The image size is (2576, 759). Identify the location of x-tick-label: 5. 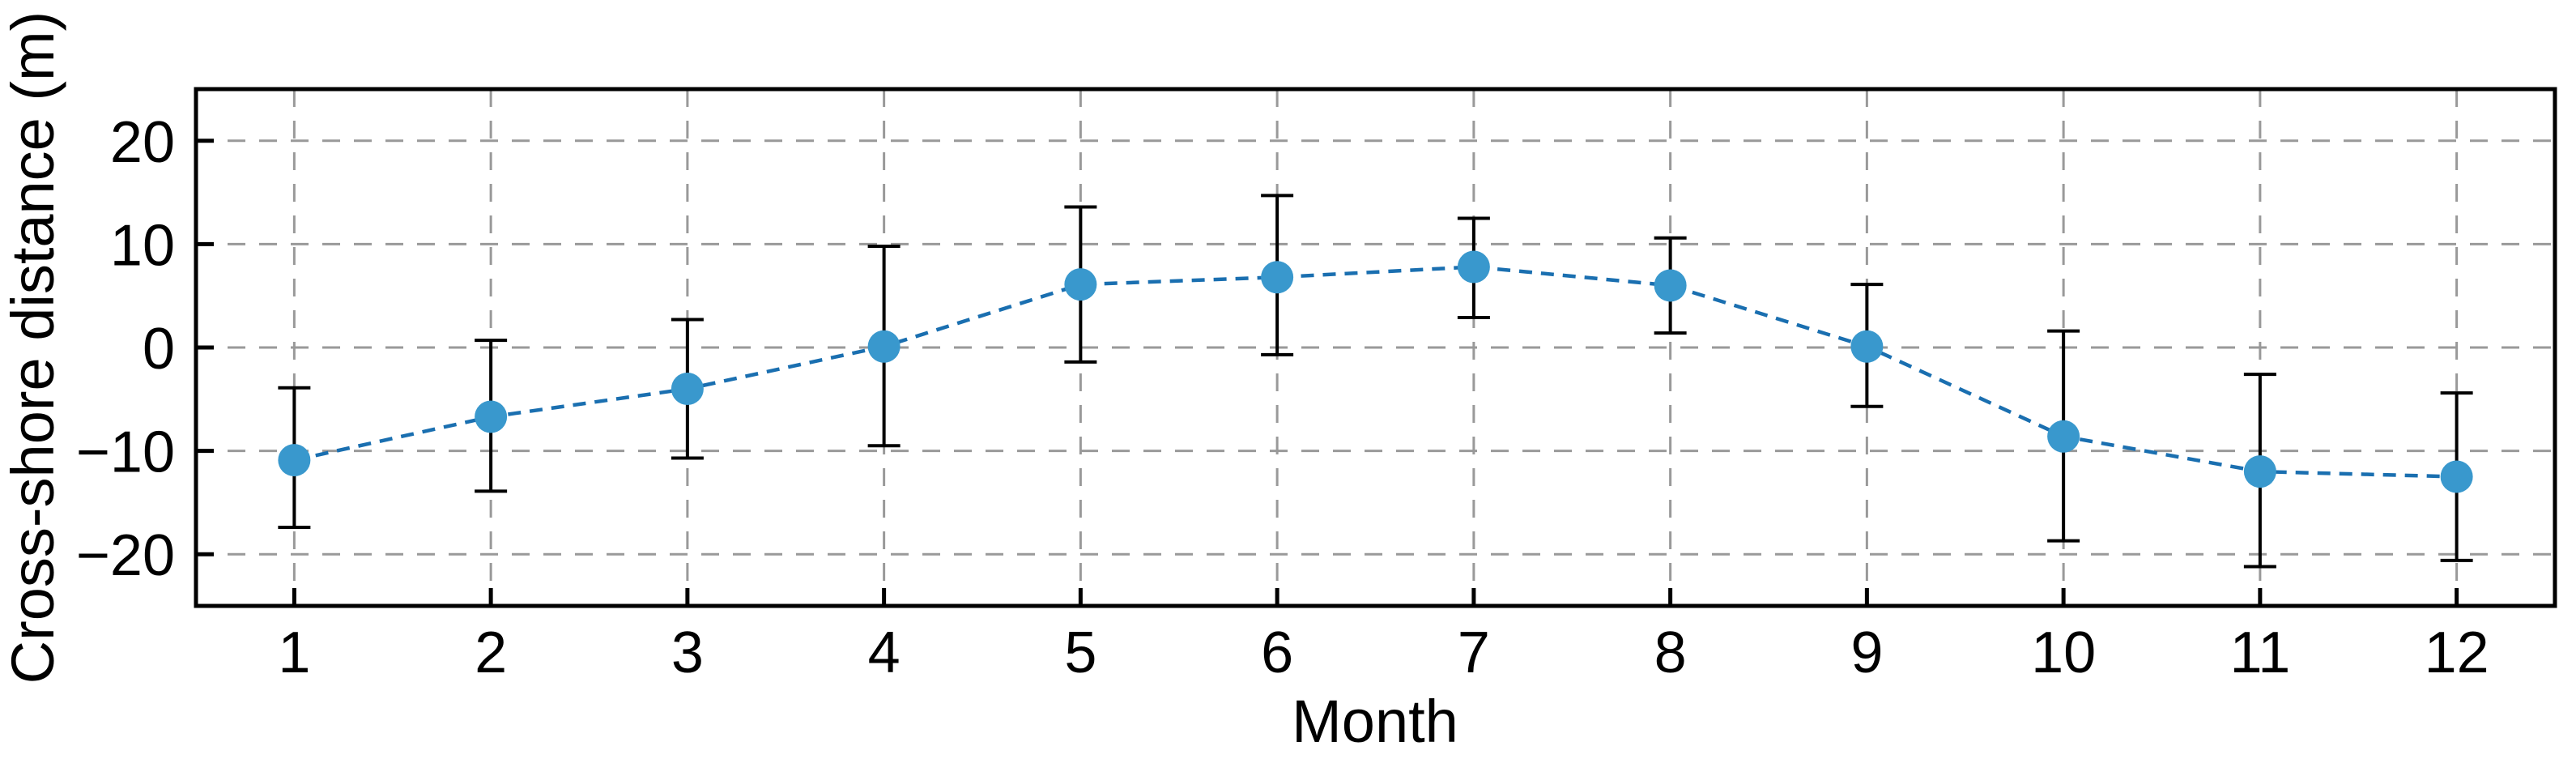
(1080, 652).